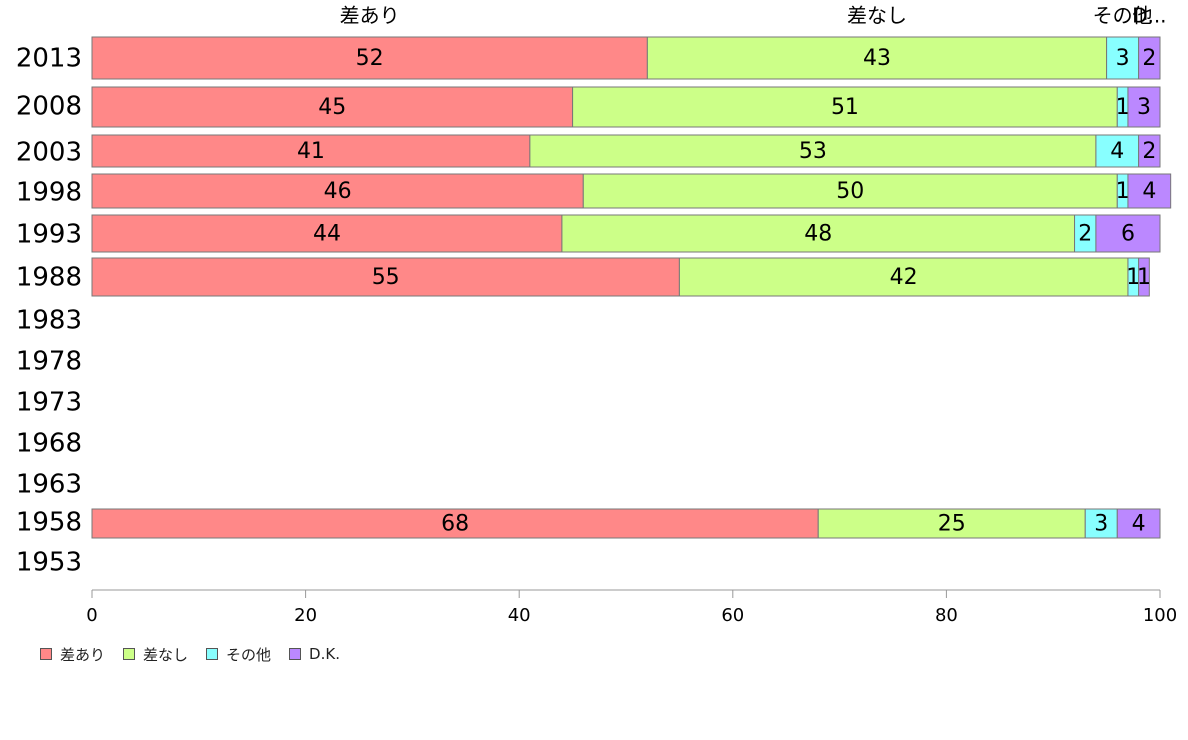 The image size is (1188, 740). I want to click on data-label: 52, so click(370, 58).